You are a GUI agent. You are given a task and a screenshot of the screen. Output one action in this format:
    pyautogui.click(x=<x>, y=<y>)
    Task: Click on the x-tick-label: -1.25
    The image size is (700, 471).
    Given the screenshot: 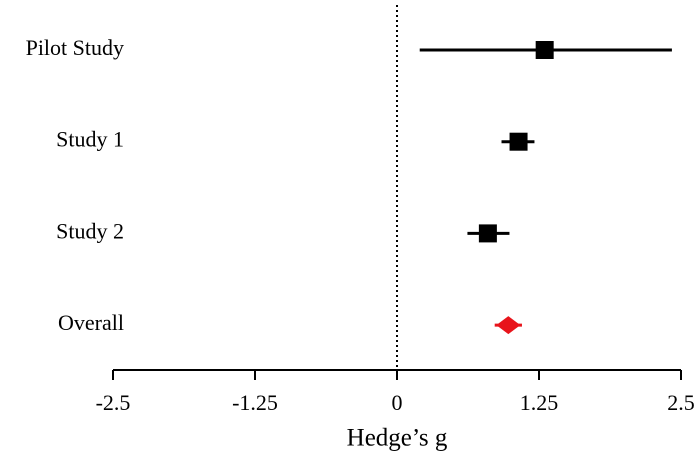 What is the action you would take?
    pyautogui.click(x=255, y=402)
    